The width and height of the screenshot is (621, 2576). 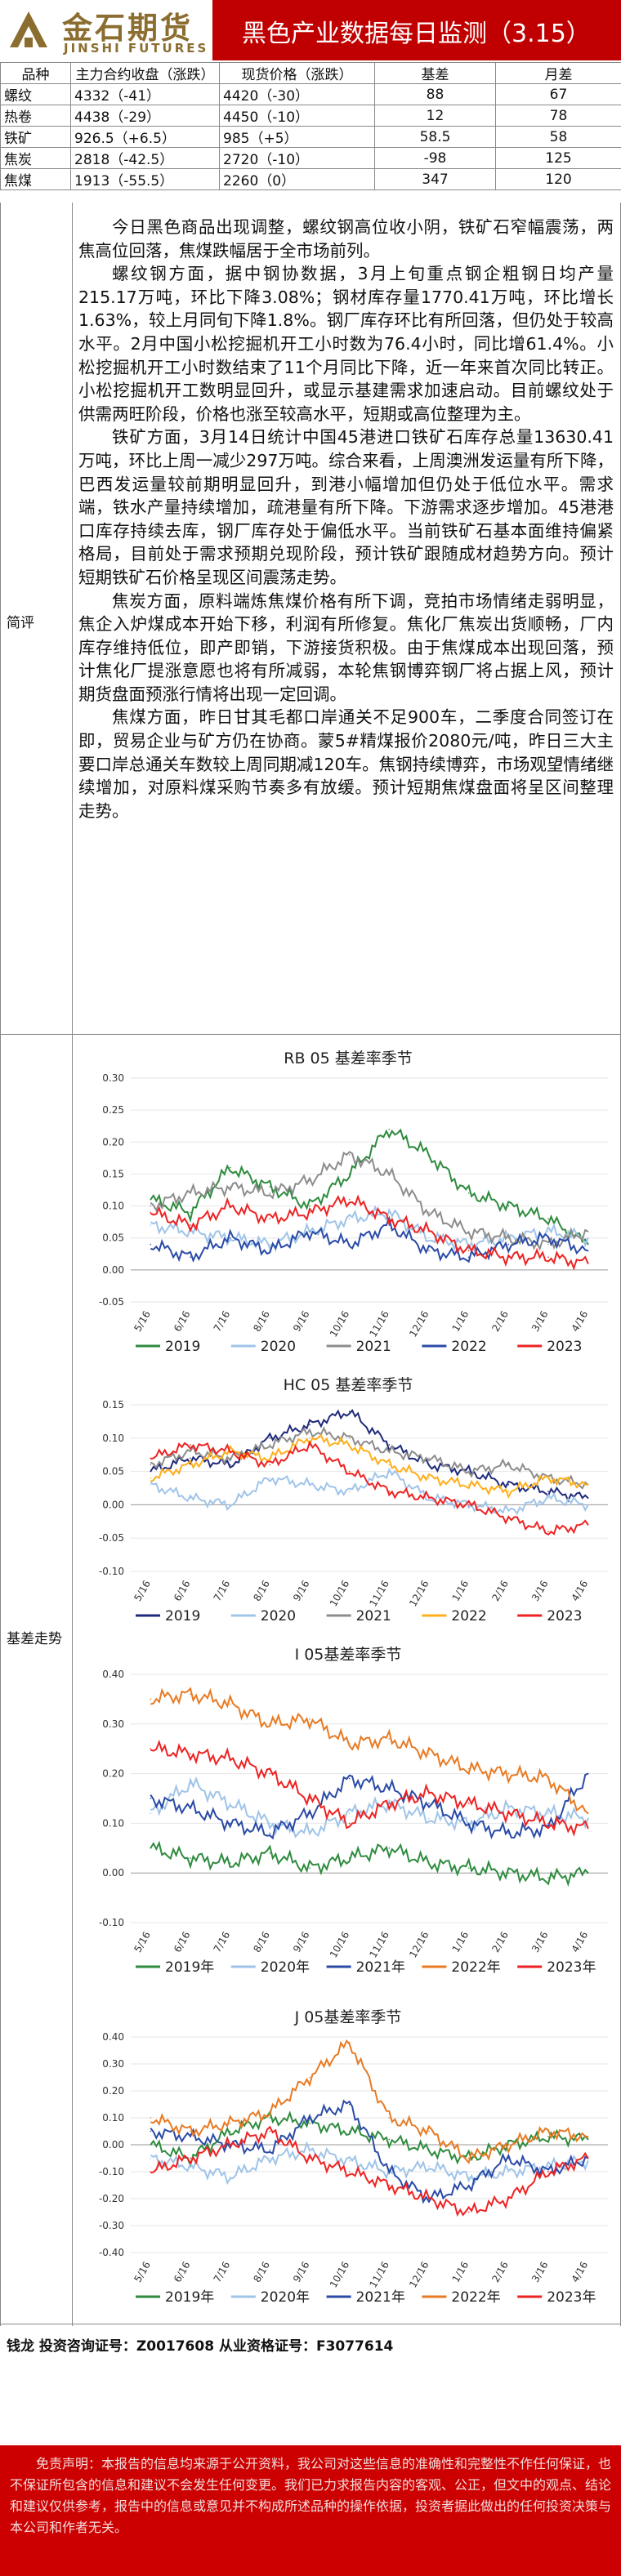 I want to click on table-cell: 4420（-30）, so click(x=297, y=94).